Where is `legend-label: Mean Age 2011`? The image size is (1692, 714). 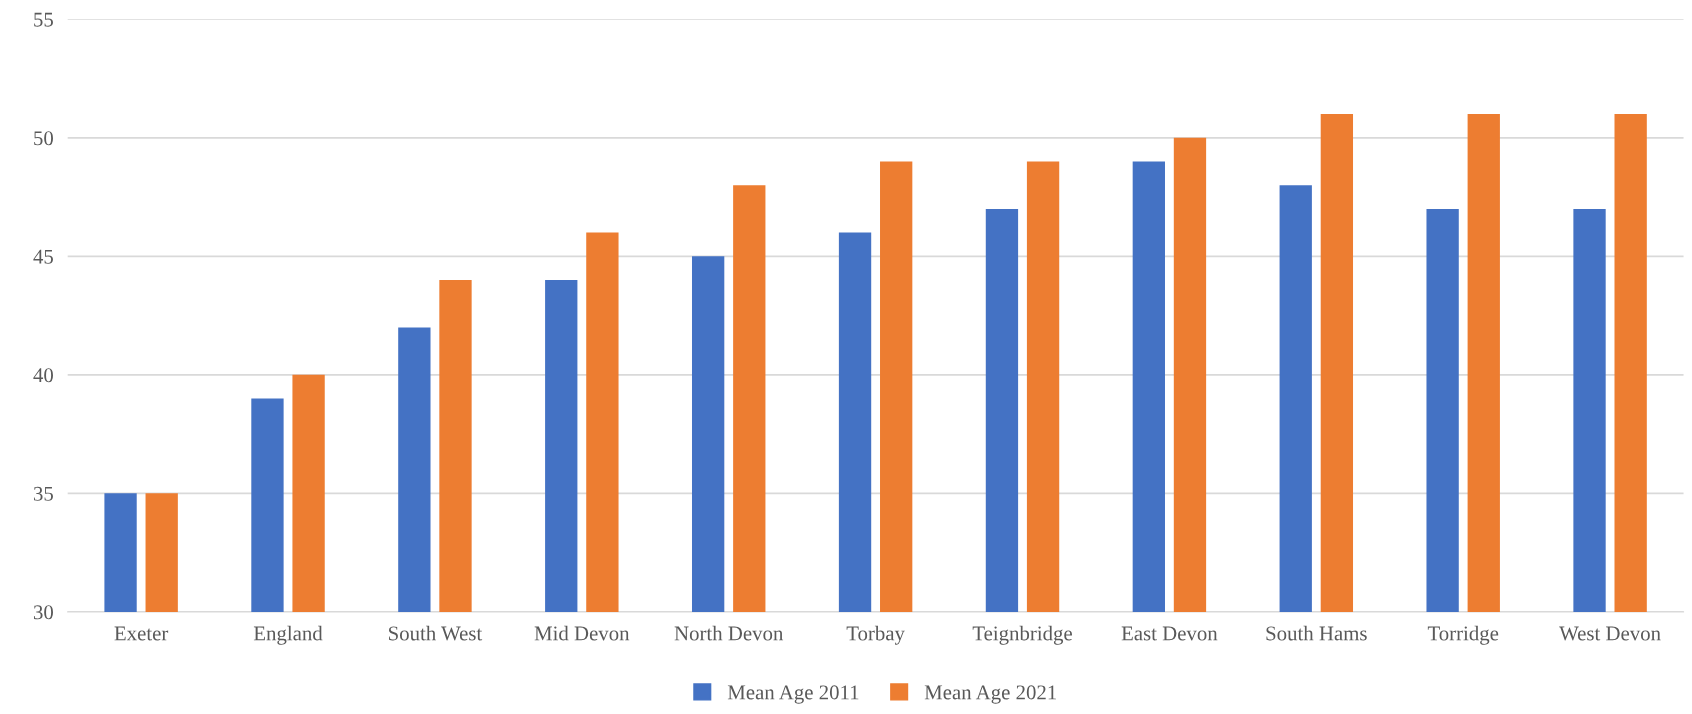
legend-label: Mean Age 2011 is located at coordinates (793, 694).